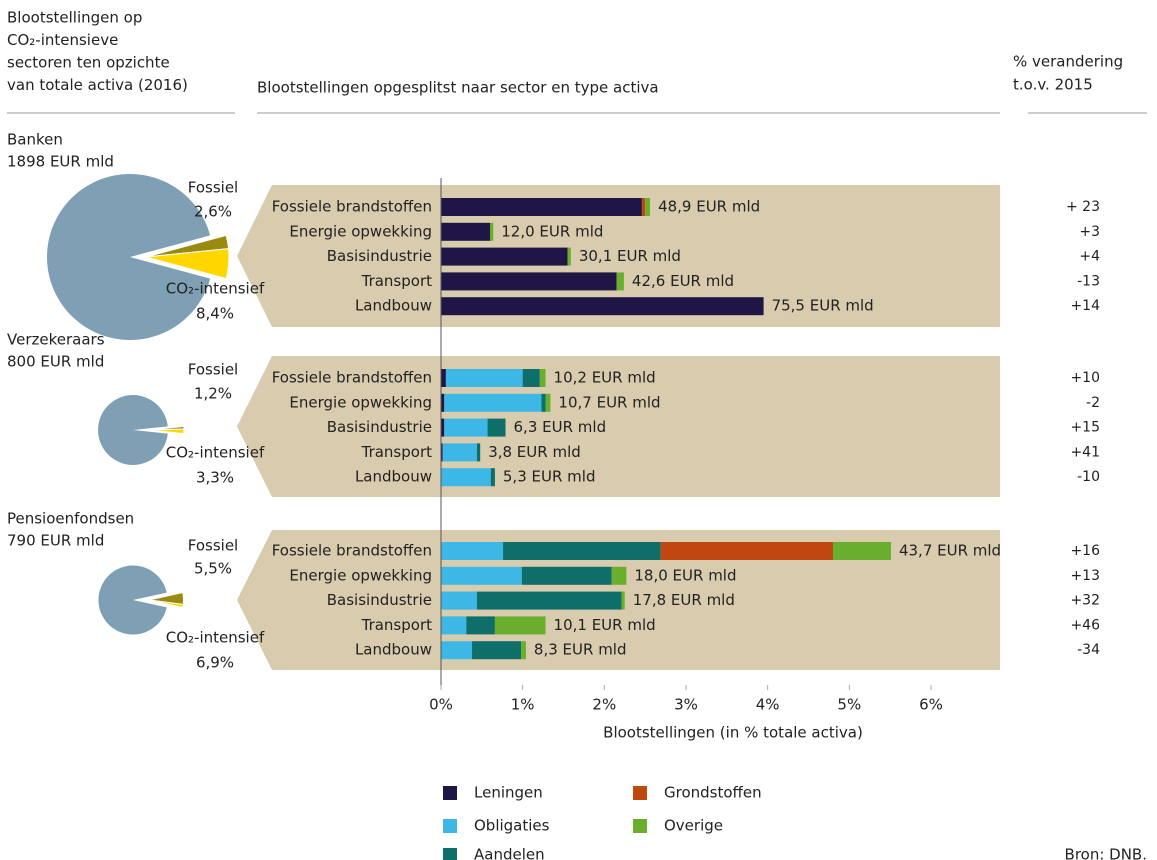  Describe the element at coordinates (1053, 85) in the screenshot. I see `right-header: t.o.v. 2015` at that location.